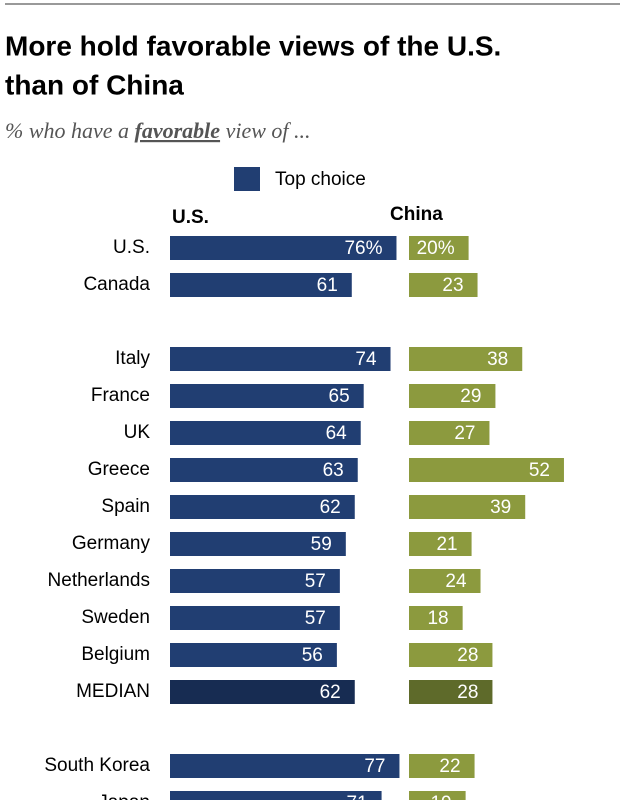  Describe the element at coordinates (456, 581) in the screenshot. I see `value-label: 24` at that location.